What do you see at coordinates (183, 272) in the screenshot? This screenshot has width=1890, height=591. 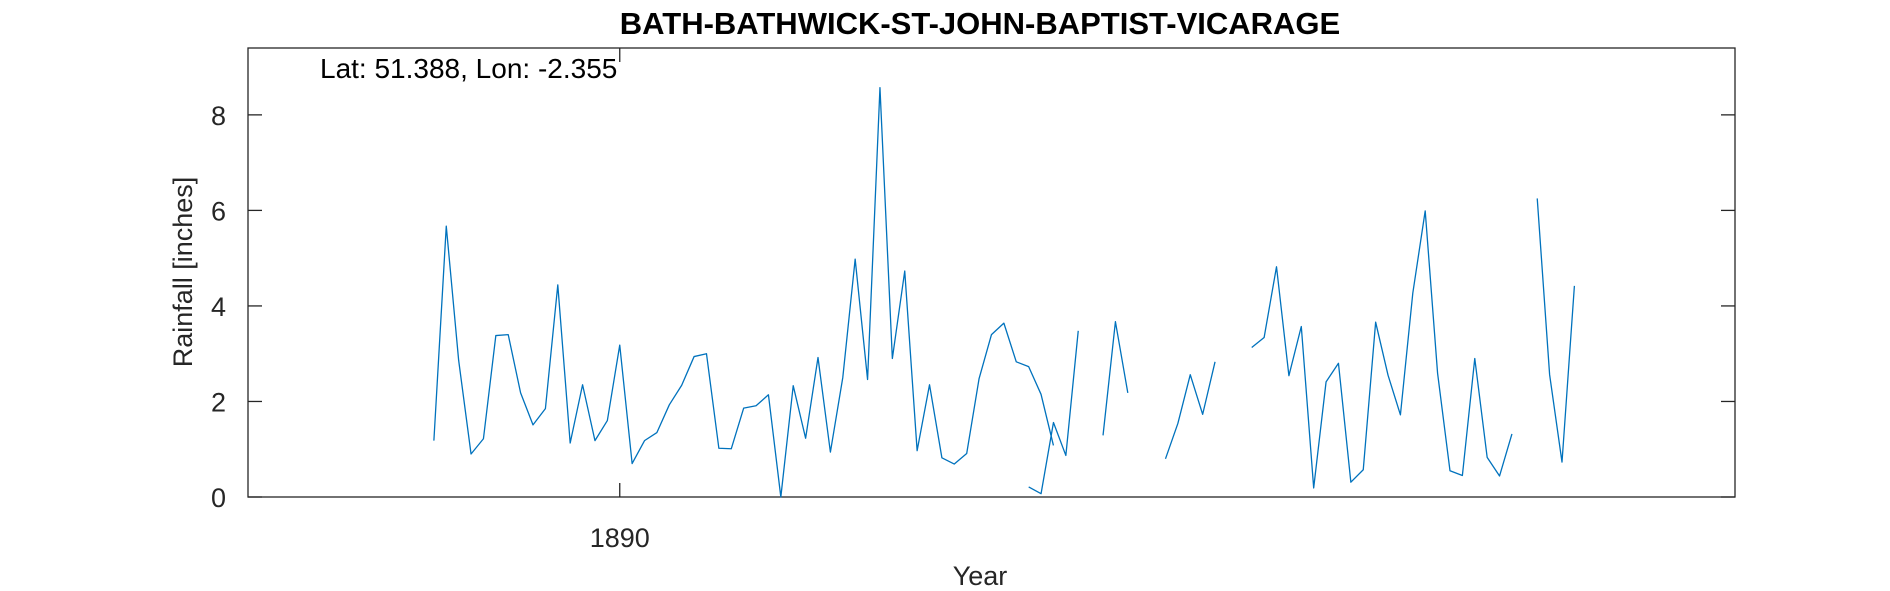 I see `y-axis-label: Rainfall [inches]` at bounding box center [183, 272].